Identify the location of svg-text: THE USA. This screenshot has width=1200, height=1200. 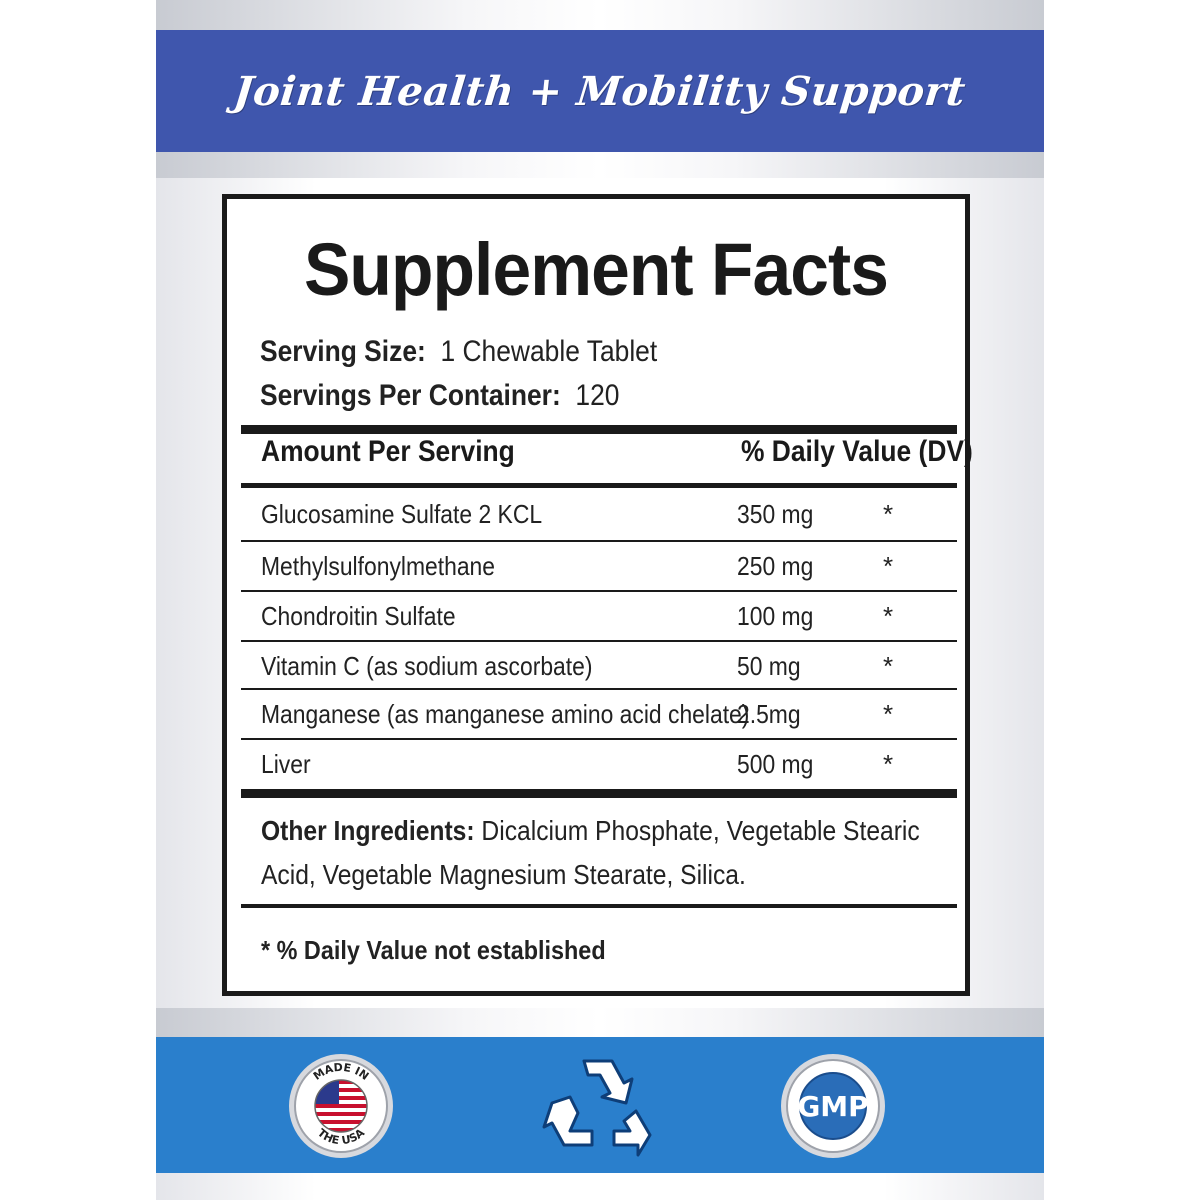
(341, 1136).